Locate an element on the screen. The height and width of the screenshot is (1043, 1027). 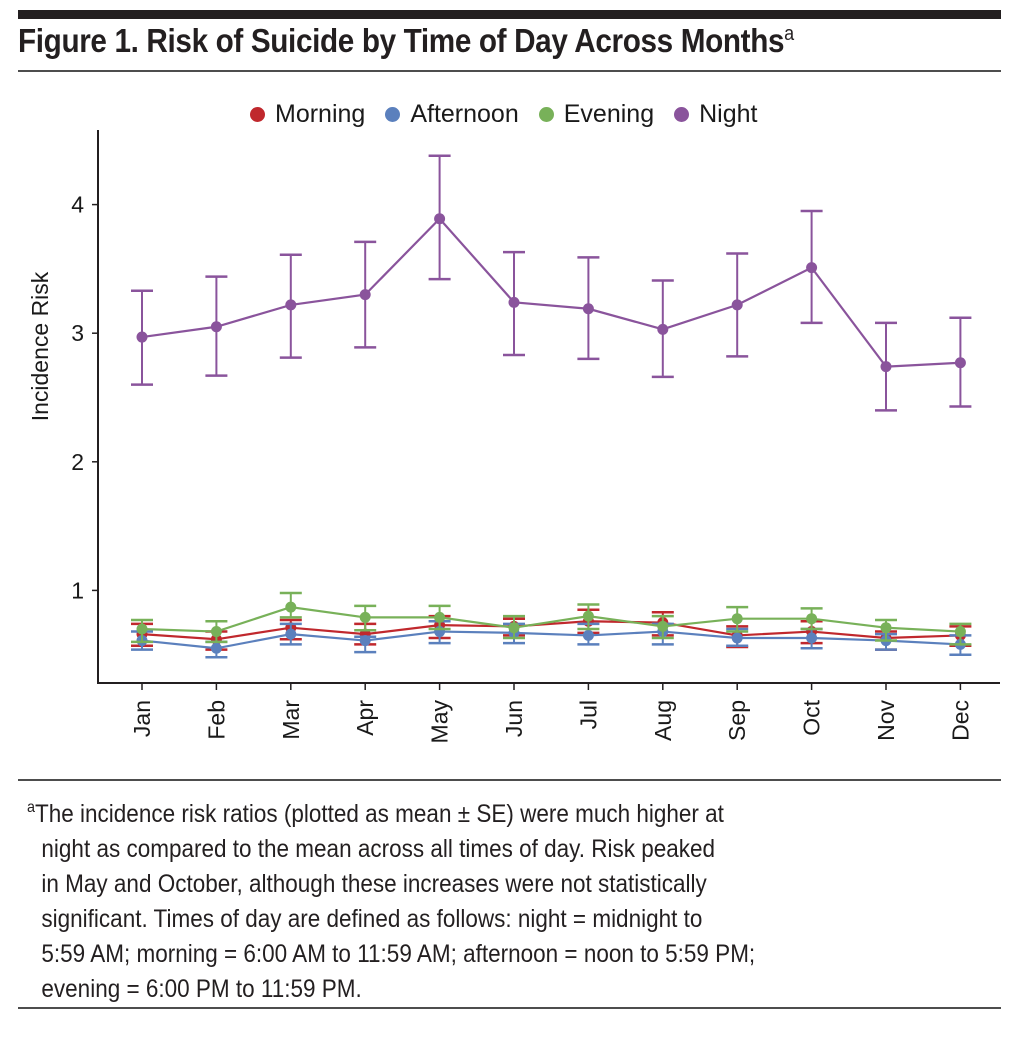
x-tick-label: Mar is located at coordinates (291, 720).